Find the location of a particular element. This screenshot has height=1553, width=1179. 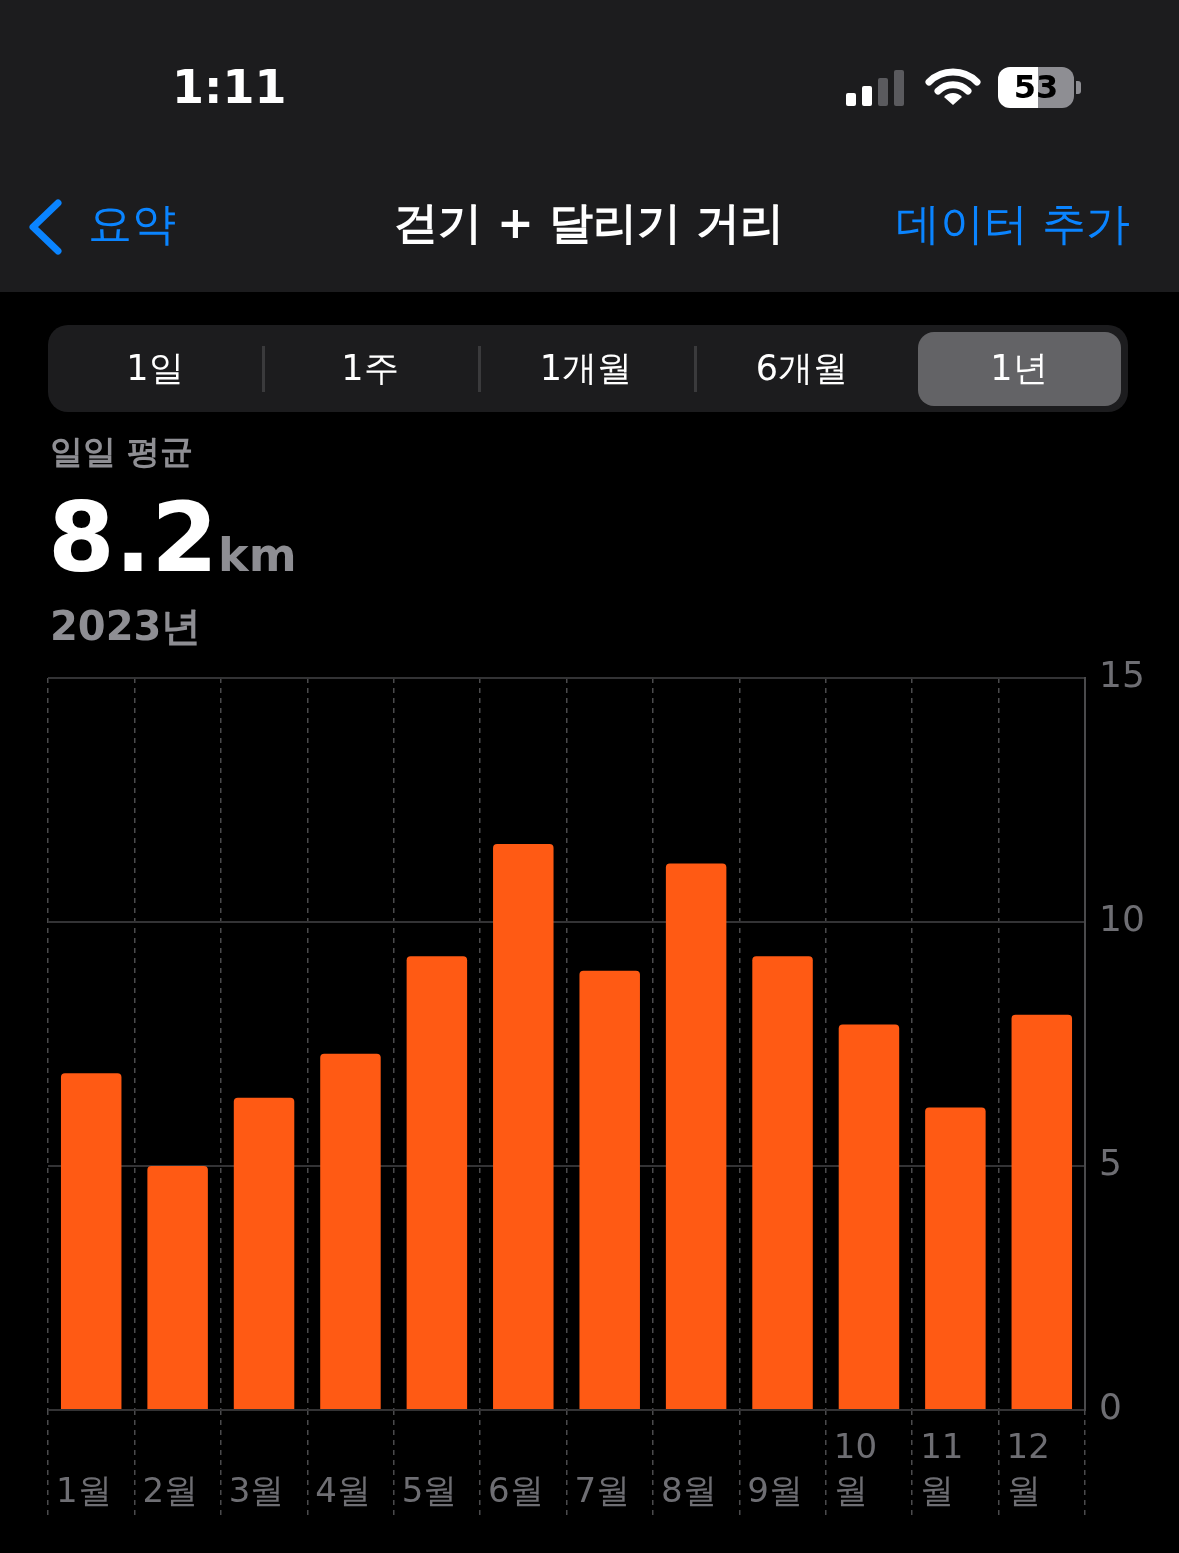

text: 1개월 is located at coordinates (586, 368).